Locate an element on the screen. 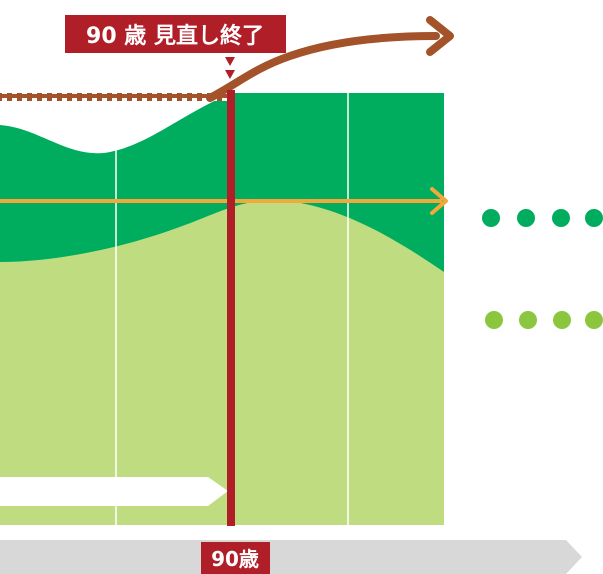 This screenshot has width=603, height=574. brown-curve is located at coordinates (323, 67).